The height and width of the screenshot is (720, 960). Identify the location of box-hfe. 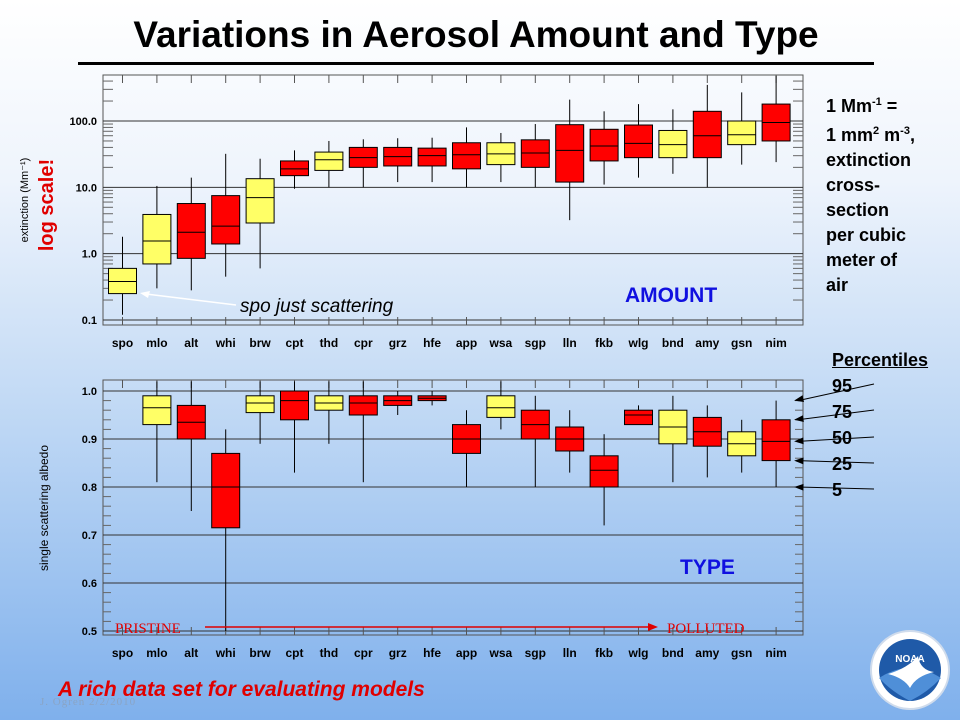
(432, 157).